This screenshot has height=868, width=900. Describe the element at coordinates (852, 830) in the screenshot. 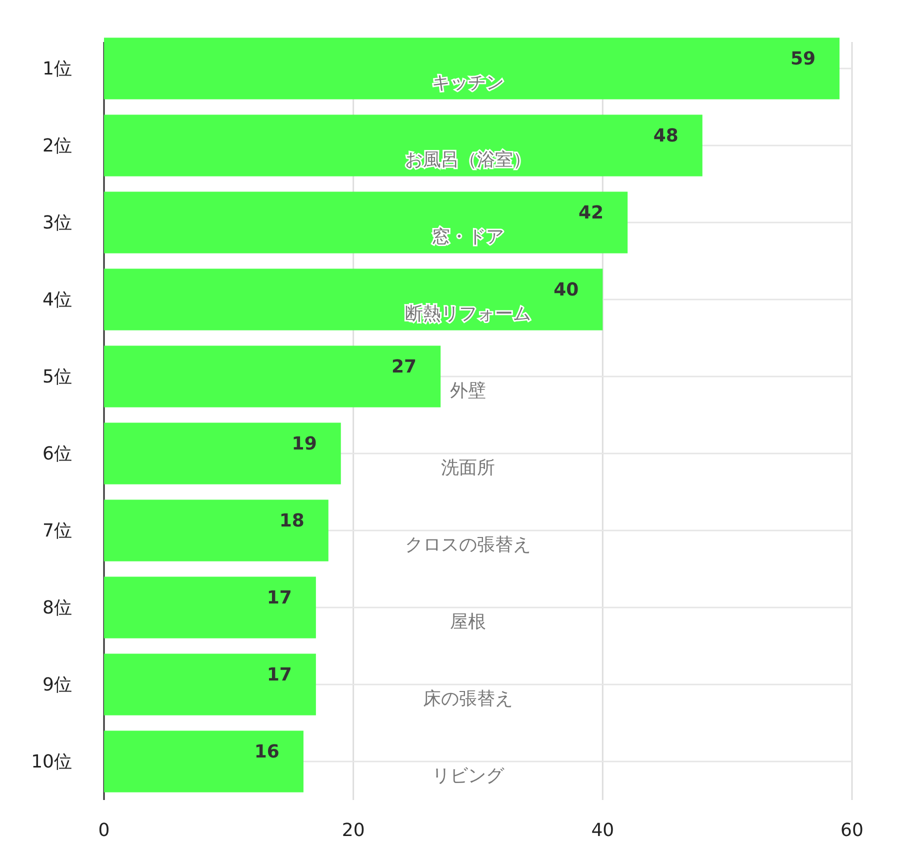

I see `x-tick-label: 60` at that location.